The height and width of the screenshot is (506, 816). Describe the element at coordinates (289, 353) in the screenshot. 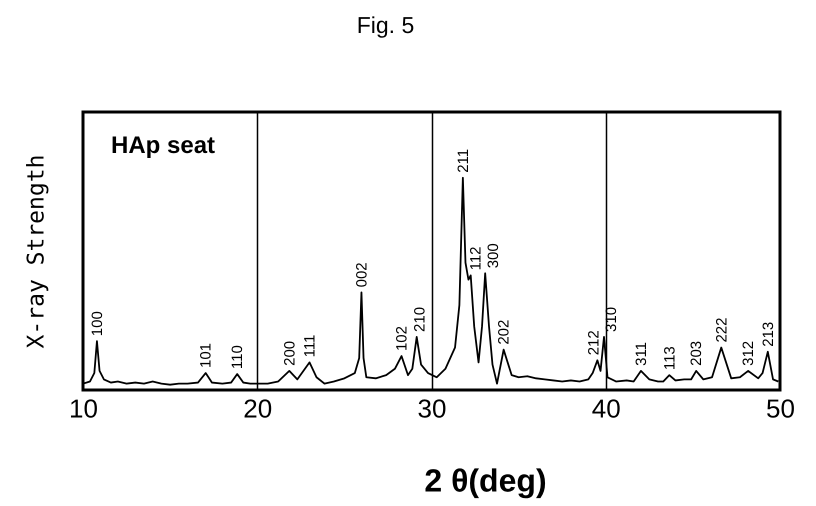

I see `annotation: 200` at that location.